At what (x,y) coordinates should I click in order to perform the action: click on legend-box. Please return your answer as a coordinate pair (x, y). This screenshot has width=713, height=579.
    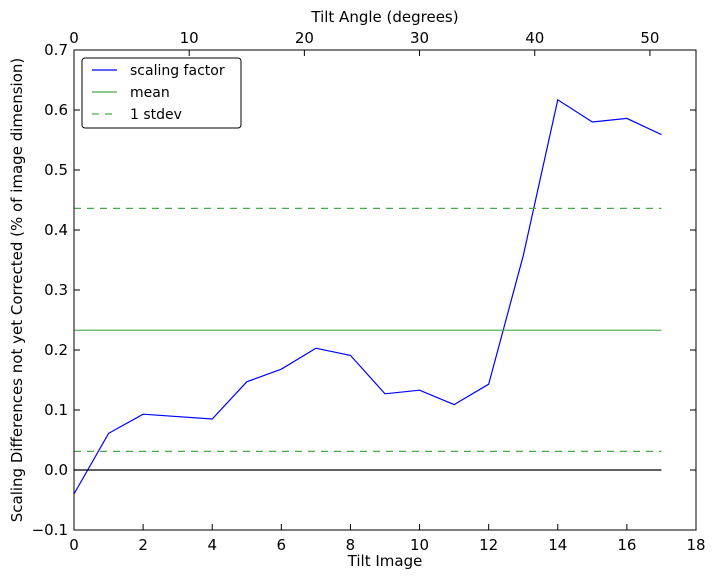
    Looking at the image, I should click on (161, 93).